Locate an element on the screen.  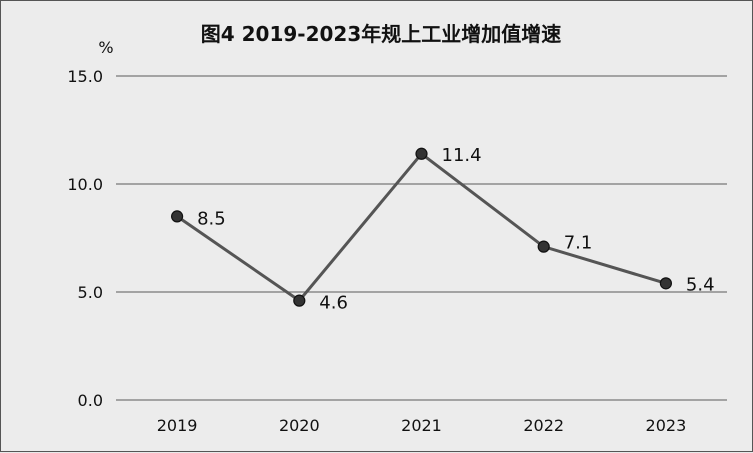
y-axis-unit: % is located at coordinates (105, 47).